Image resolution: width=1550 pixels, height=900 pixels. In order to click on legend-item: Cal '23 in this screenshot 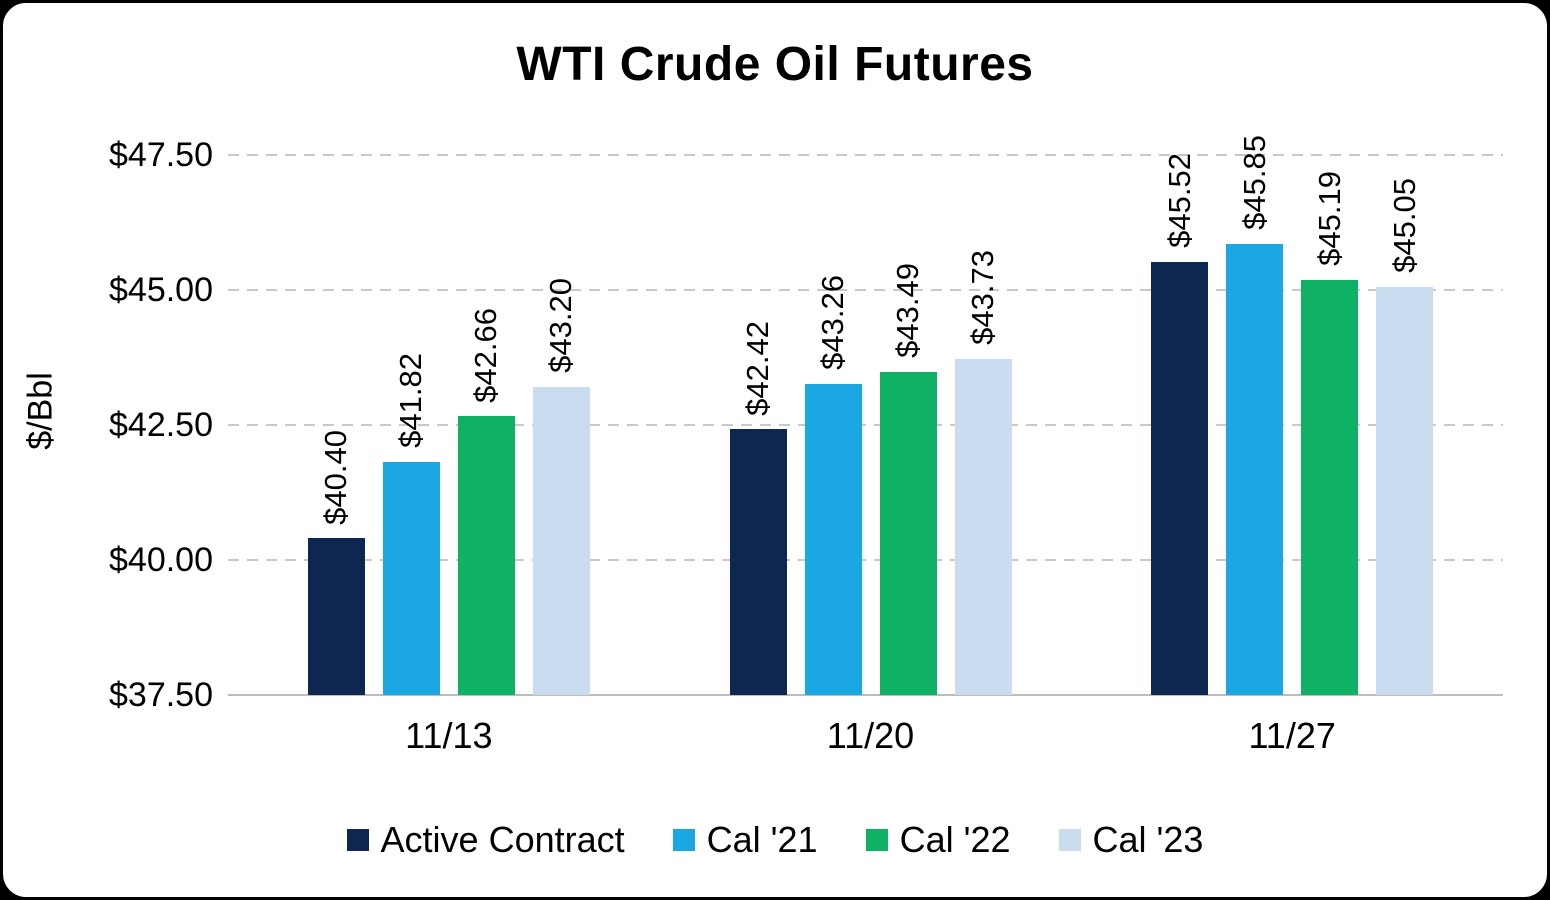, I will do `click(1131, 840)`.